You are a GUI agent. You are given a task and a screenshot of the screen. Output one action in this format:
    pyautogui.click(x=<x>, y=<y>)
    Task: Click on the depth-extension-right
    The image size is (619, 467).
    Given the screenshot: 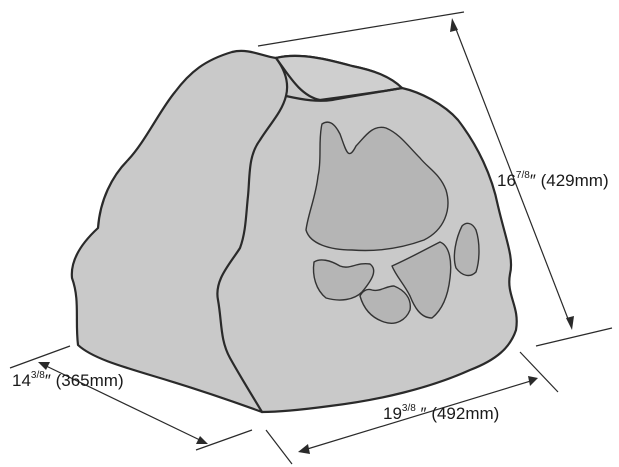 What is the action you would take?
    pyautogui.click(x=224, y=440)
    